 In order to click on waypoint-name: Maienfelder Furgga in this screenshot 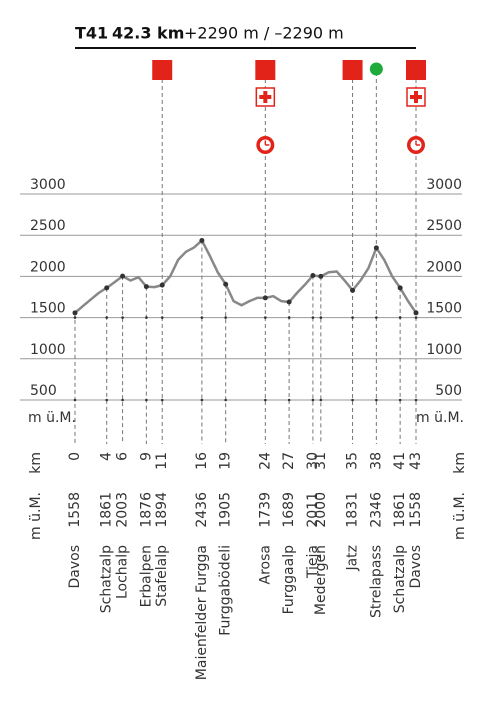, I will do `click(202, 612)`.